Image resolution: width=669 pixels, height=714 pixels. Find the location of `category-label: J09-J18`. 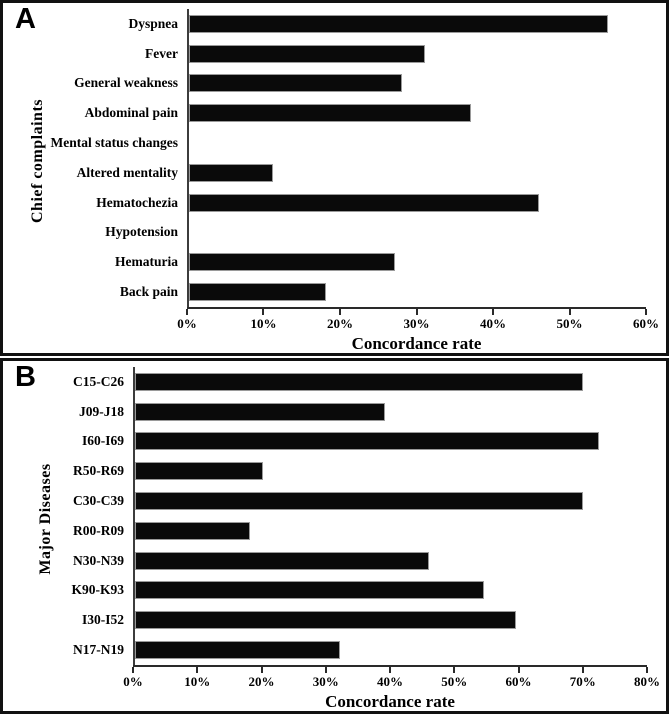

category-label: J09-J18 is located at coordinates (101, 411).